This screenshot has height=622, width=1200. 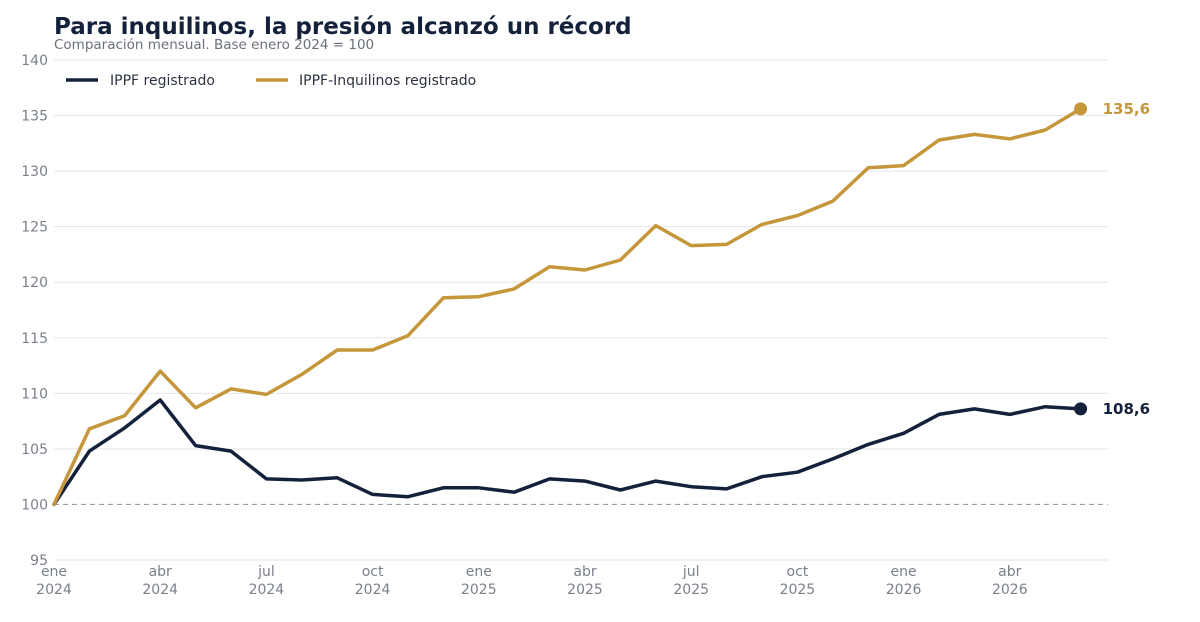 What do you see at coordinates (34, 283) in the screenshot?
I see `y-tick-label: 120` at bounding box center [34, 283].